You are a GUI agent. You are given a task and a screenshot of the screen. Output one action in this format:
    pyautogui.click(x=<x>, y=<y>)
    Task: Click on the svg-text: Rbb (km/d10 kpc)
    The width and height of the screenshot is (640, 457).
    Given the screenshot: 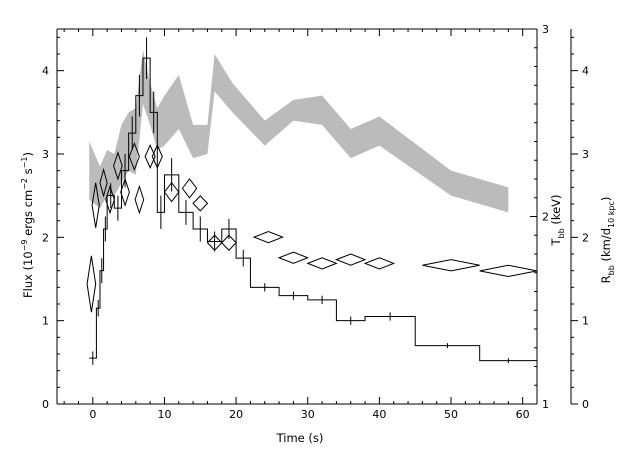 What is the action you would take?
    pyautogui.click(x=607, y=240)
    